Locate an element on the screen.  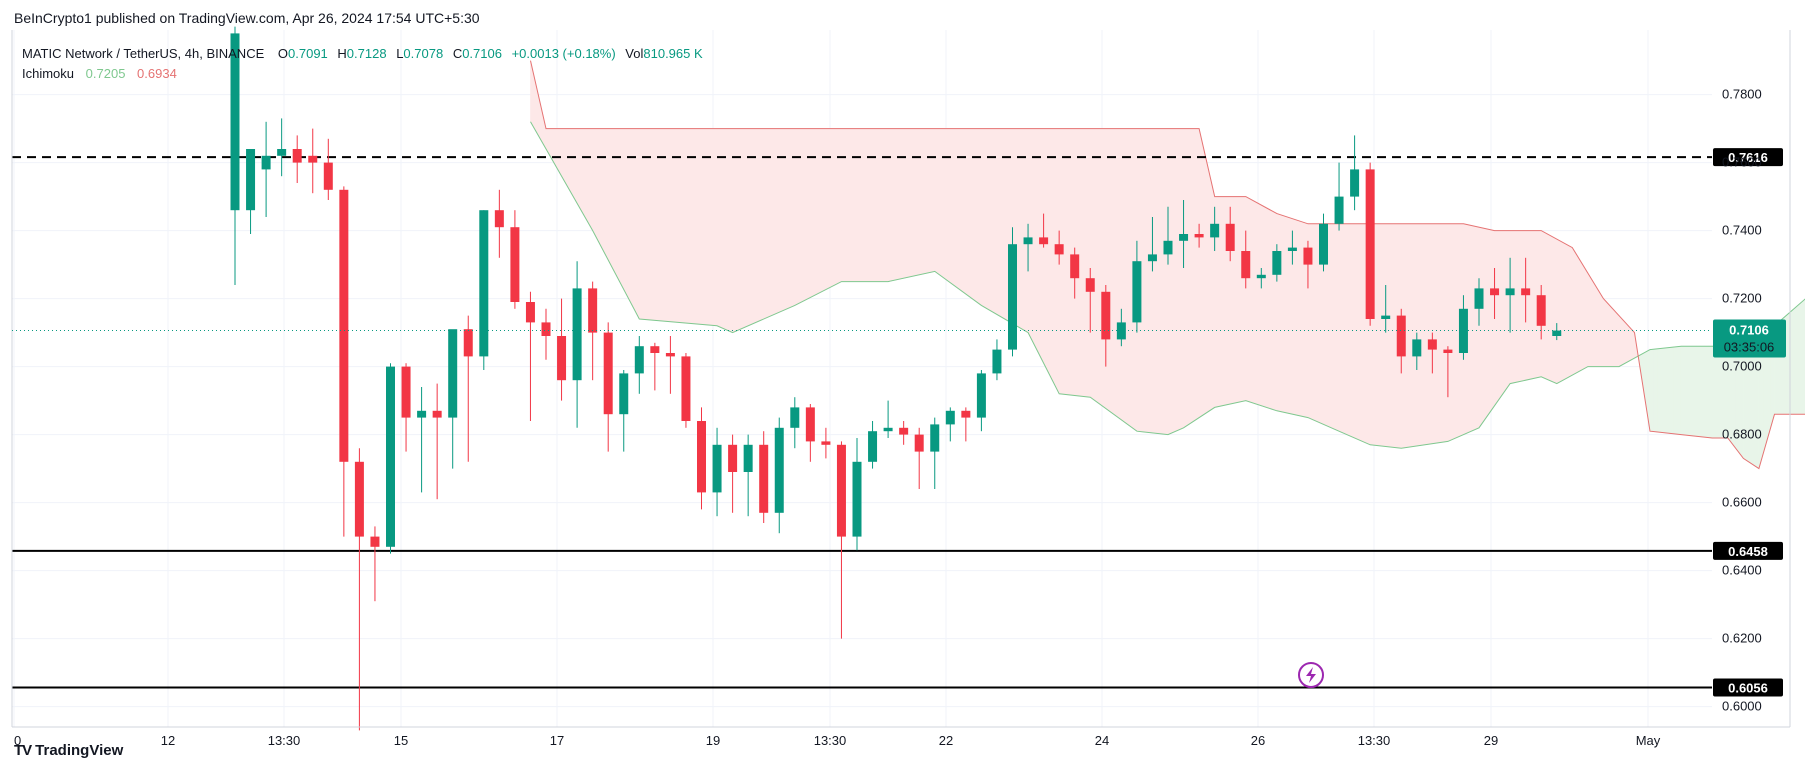
symbol-name: MATIC Network / TetherUS, 4h, BINANCE is located at coordinates (143, 53).